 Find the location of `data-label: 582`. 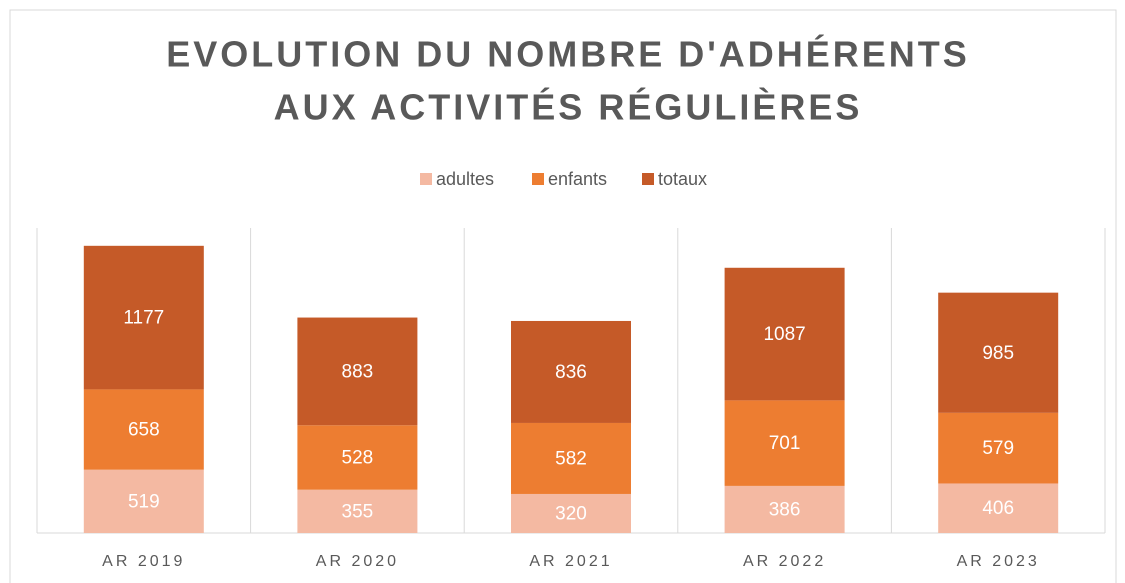

data-label: 582 is located at coordinates (571, 458).